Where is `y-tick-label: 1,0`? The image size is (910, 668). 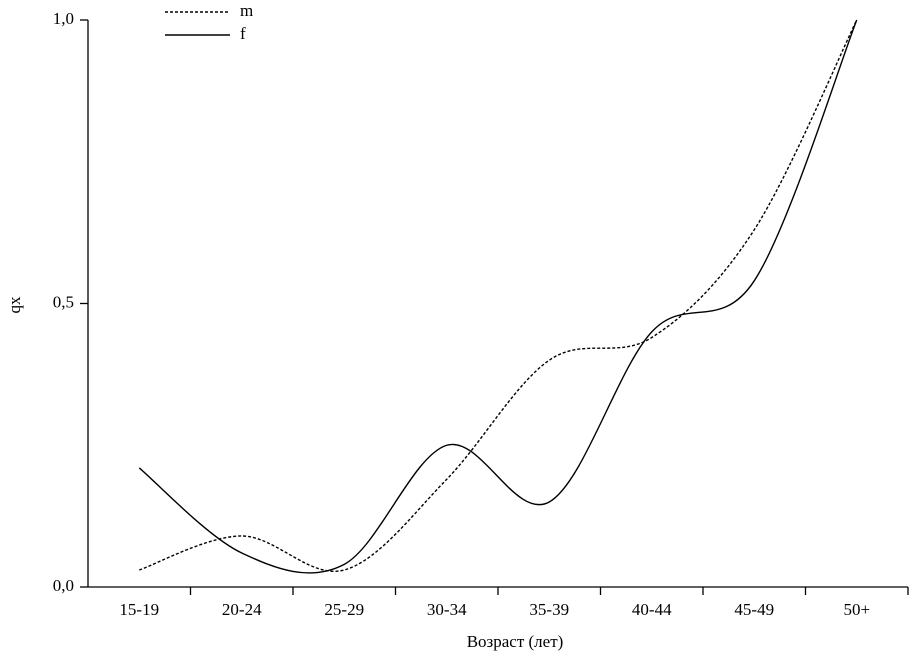
y-tick-label: 1,0 is located at coordinates (63, 18).